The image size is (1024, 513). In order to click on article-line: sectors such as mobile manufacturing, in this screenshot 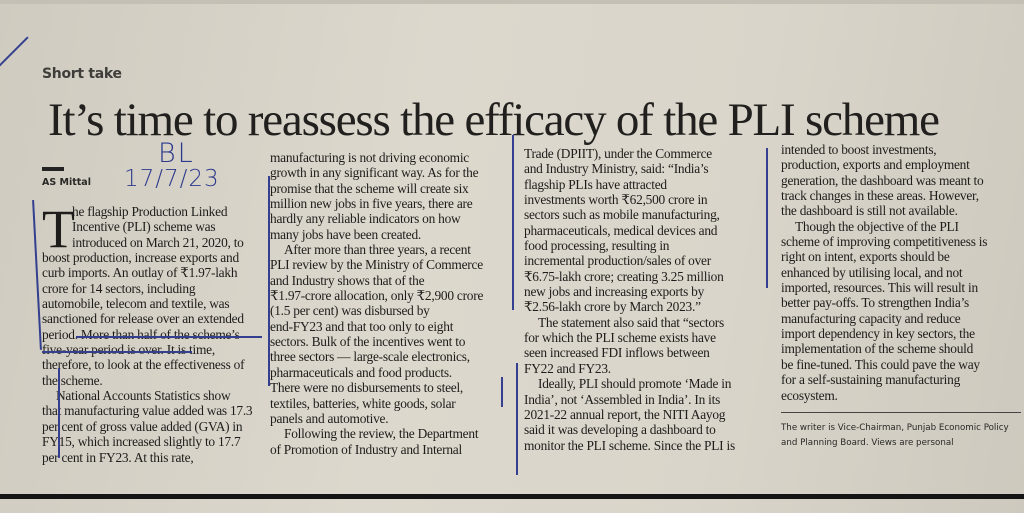, I will do `click(622, 215)`.